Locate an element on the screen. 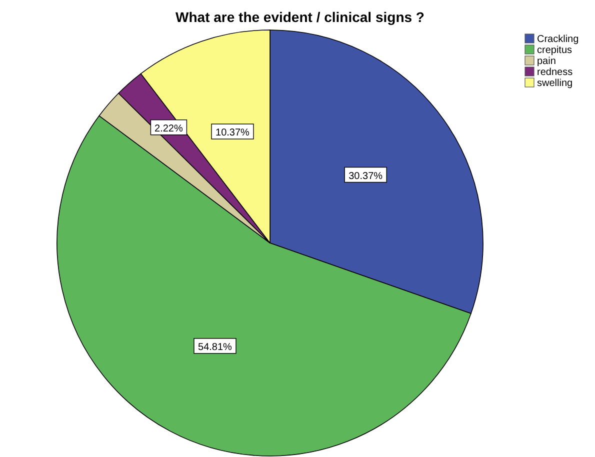 This screenshot has width=595, height=457. data-label: 30.37% is located at coordinates (365, 176).